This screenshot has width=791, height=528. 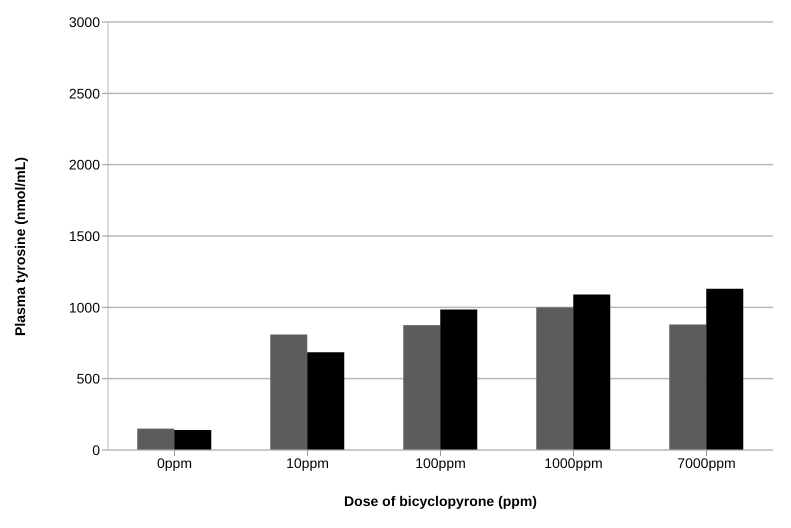 What do you see at coordinates (84, 164) in the screenshot?
I see `y-tick-label: 2000` at bounding box center [84, 164].